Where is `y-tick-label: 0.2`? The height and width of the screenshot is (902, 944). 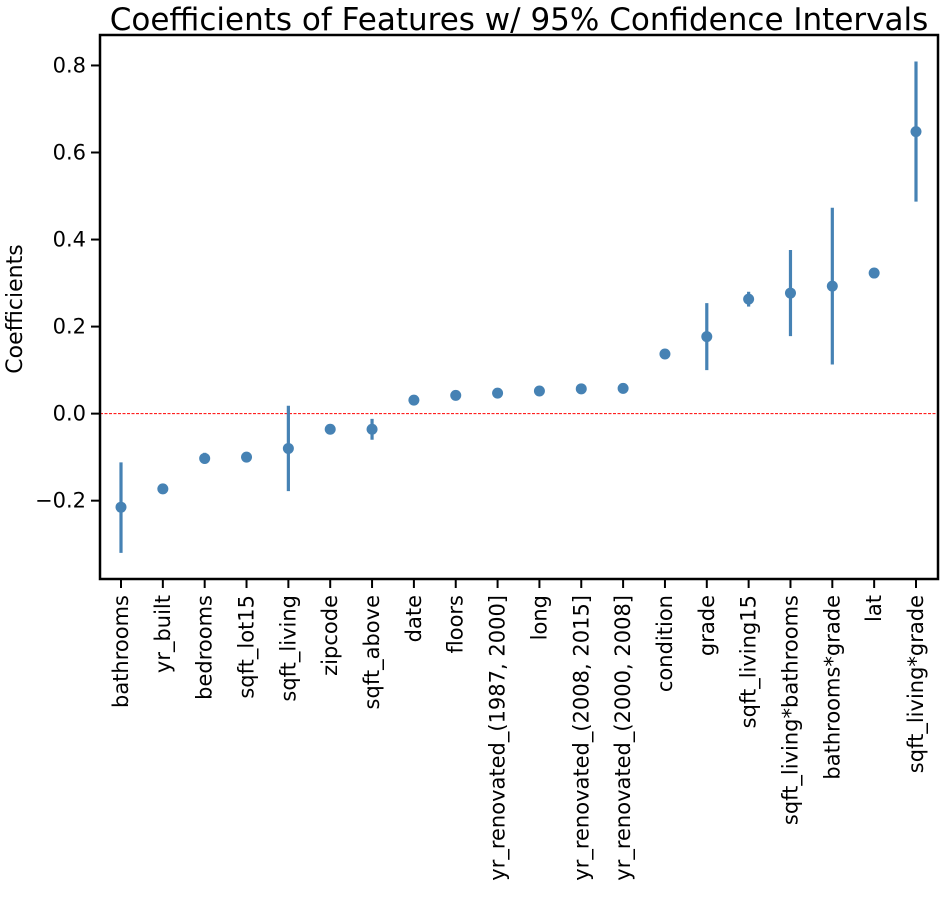
y-tick-label: 0.2 is located at coordinates (69, 327).